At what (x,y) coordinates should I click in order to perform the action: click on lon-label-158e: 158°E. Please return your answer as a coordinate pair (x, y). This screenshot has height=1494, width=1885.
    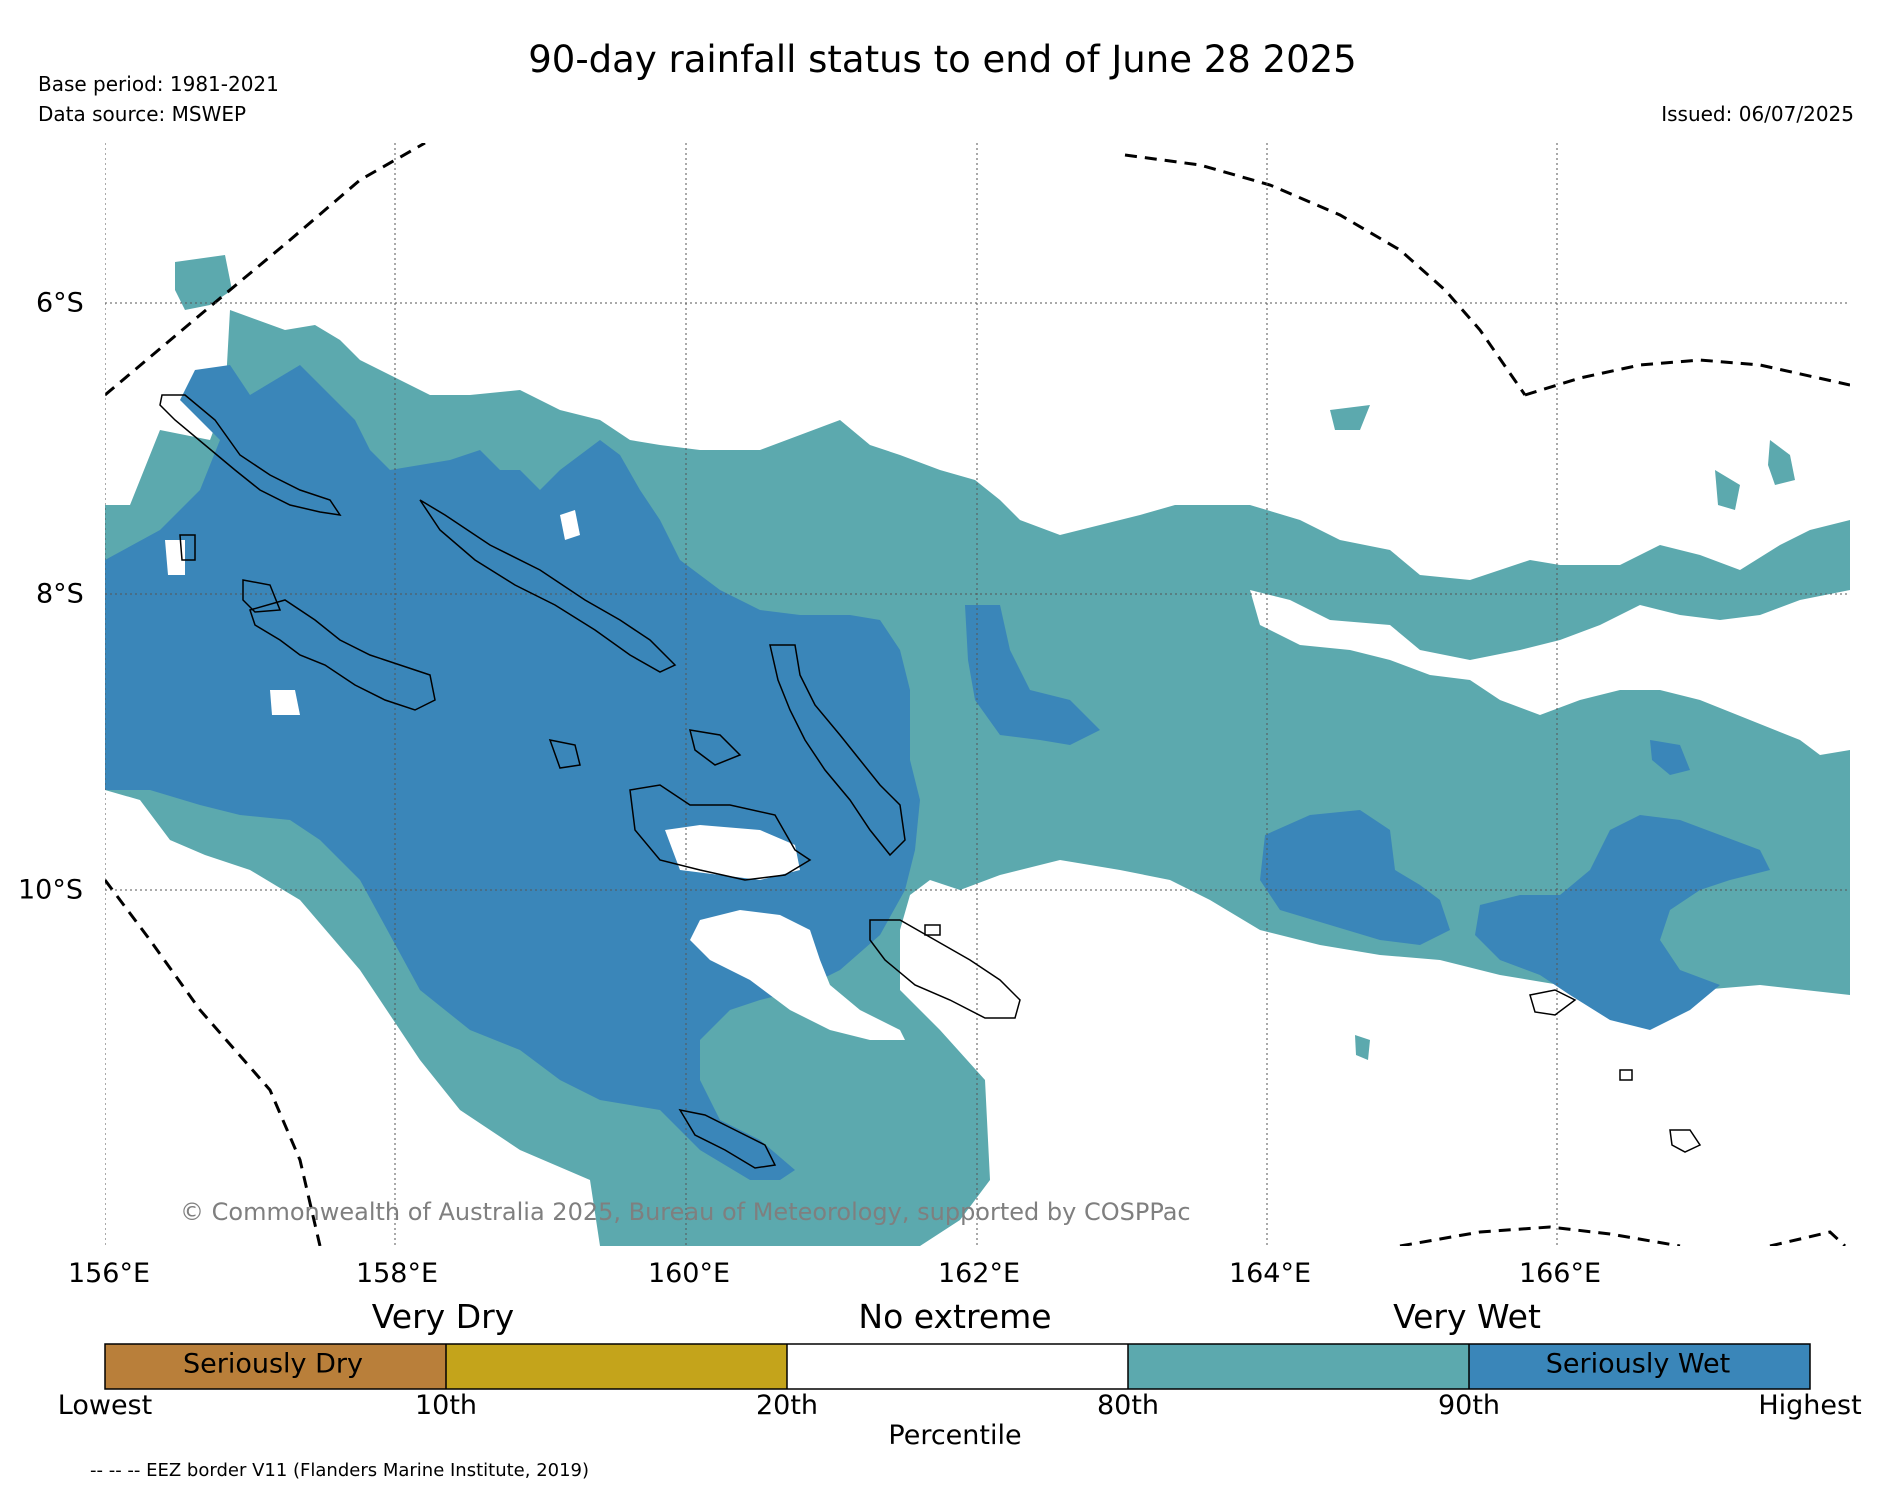
    Looking at the image, I should click on (397, 1273).